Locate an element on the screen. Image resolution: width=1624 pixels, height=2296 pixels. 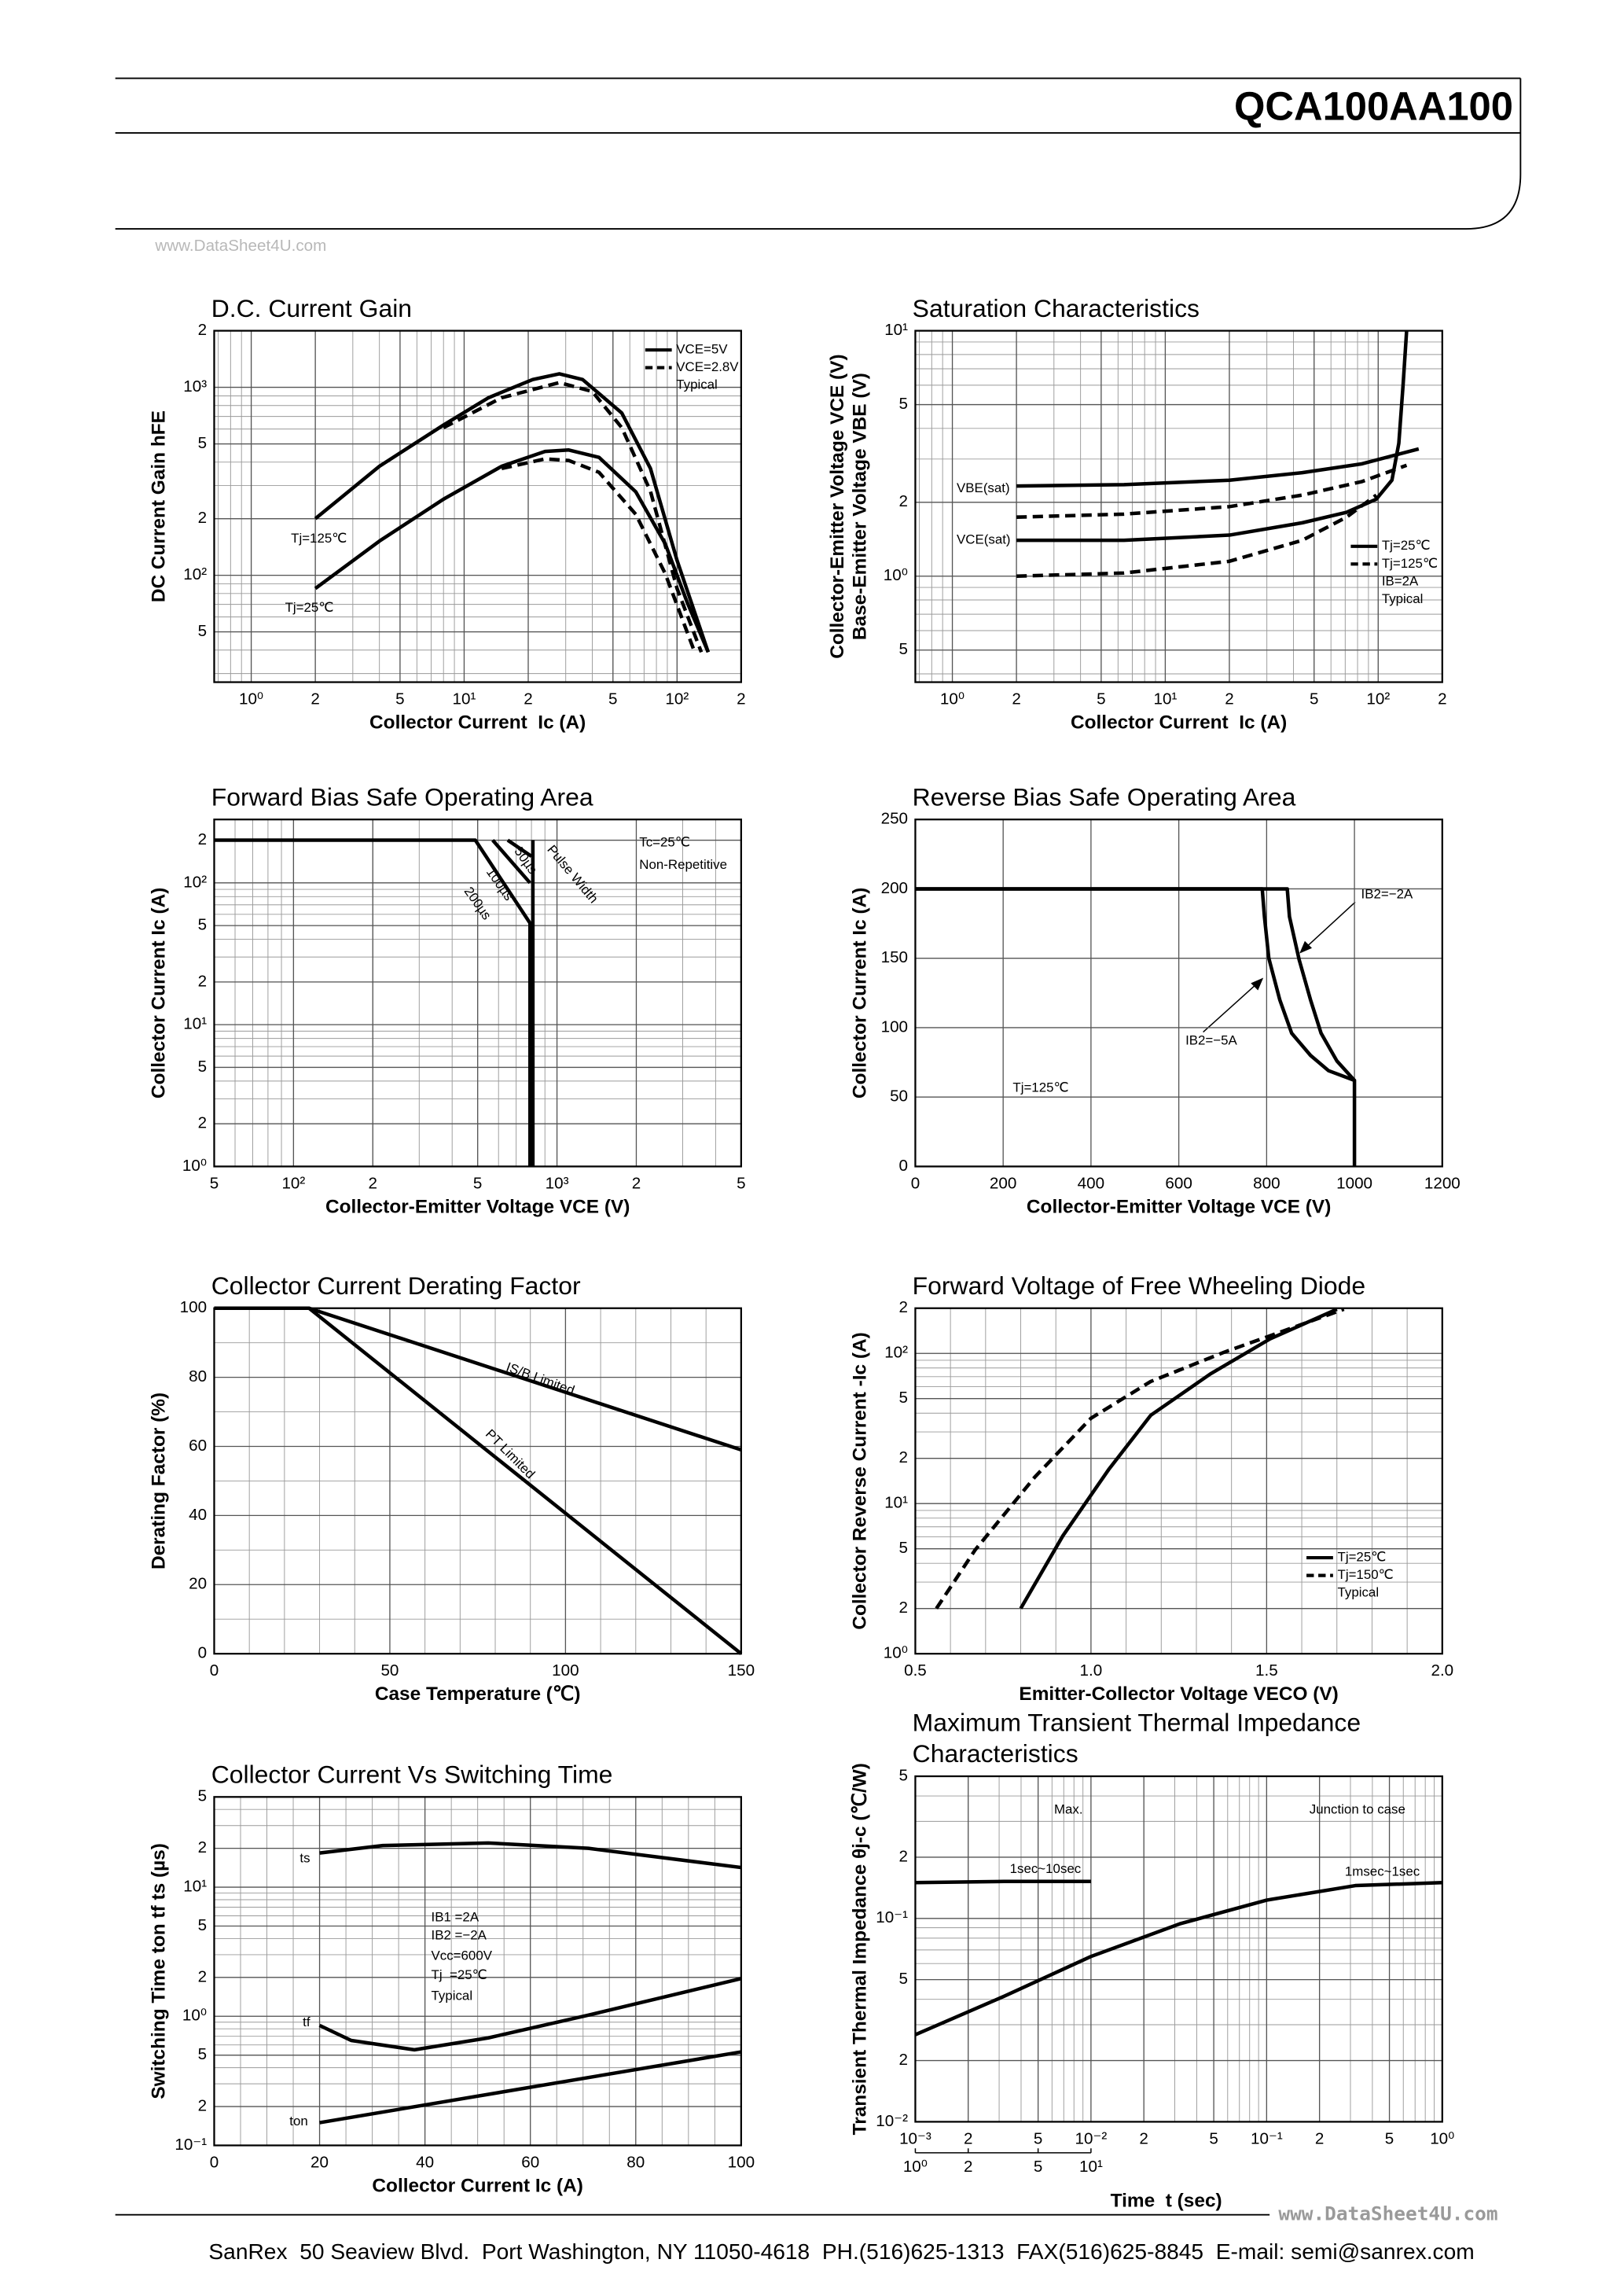
x-tick-label: 50 is located at coordinates (390, 1670).